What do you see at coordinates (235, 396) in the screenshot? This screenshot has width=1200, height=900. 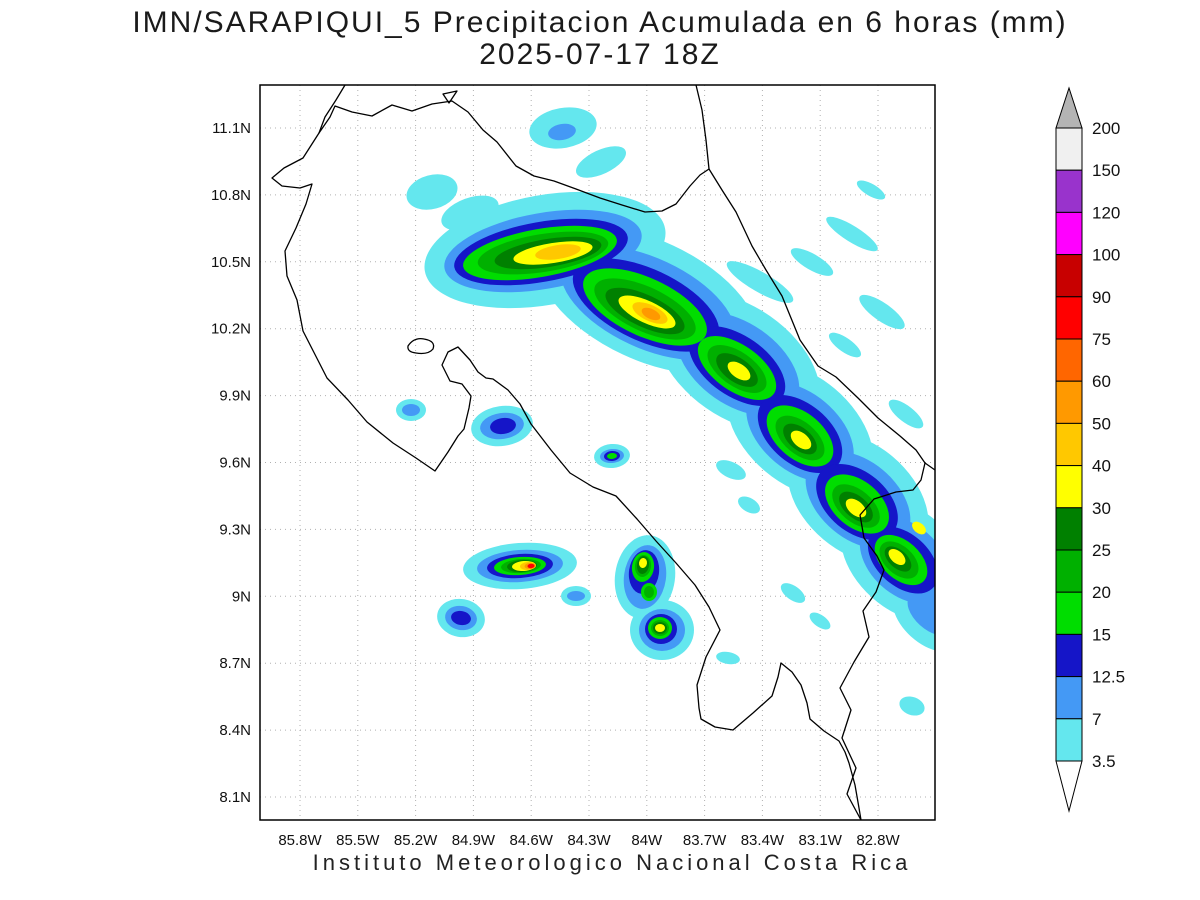 I see `y-tick-label: 9.9N` at bounding box center [235, 396].